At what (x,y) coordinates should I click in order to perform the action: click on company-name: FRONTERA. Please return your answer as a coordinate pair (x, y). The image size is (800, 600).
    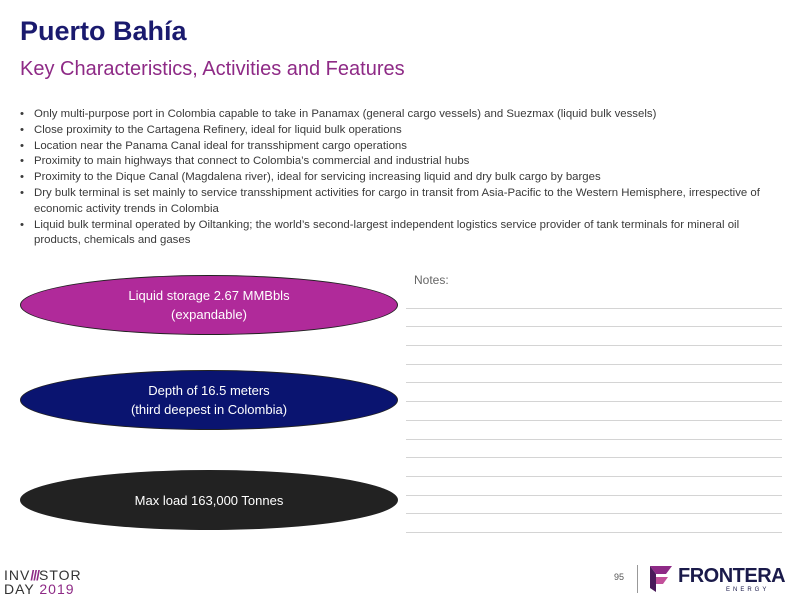
    Looking at the image, I should click on (732, 576).